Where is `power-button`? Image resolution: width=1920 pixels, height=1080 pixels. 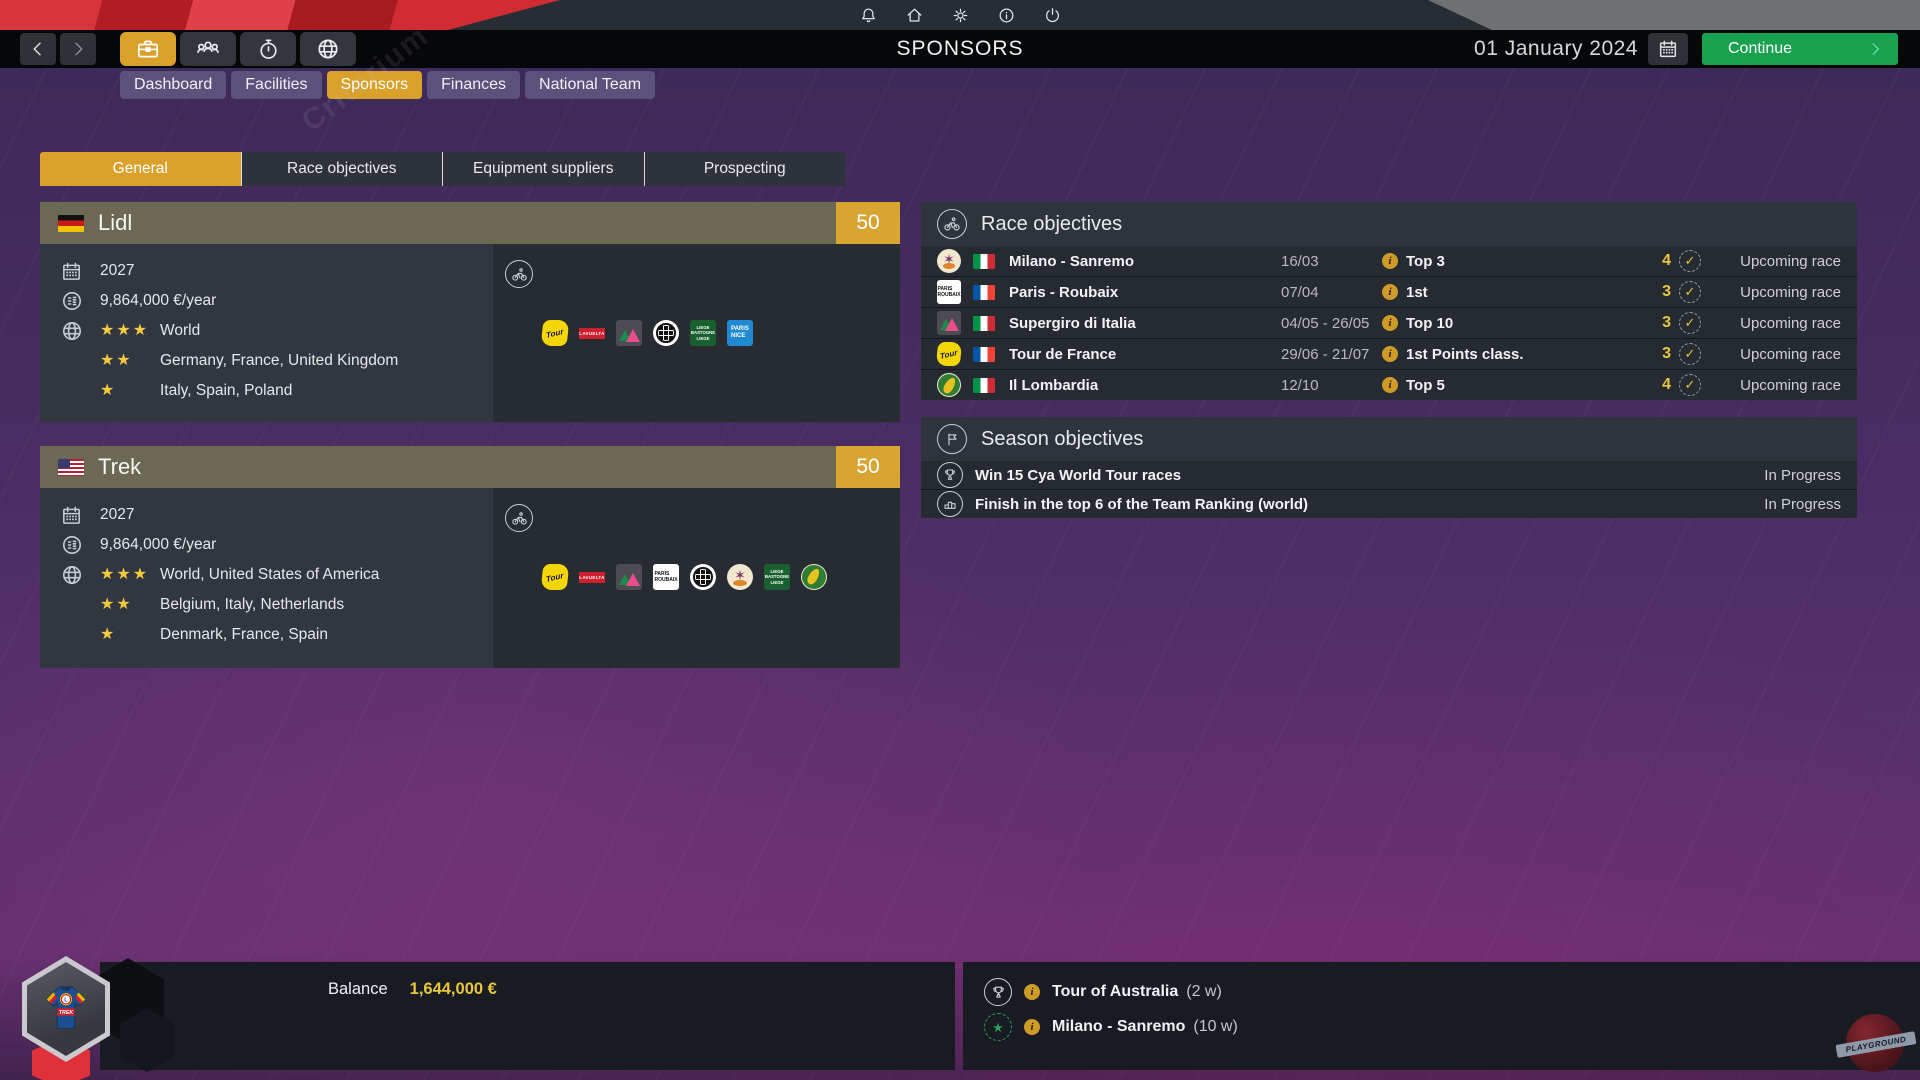 power-button is located at coordinates (1052, 15).